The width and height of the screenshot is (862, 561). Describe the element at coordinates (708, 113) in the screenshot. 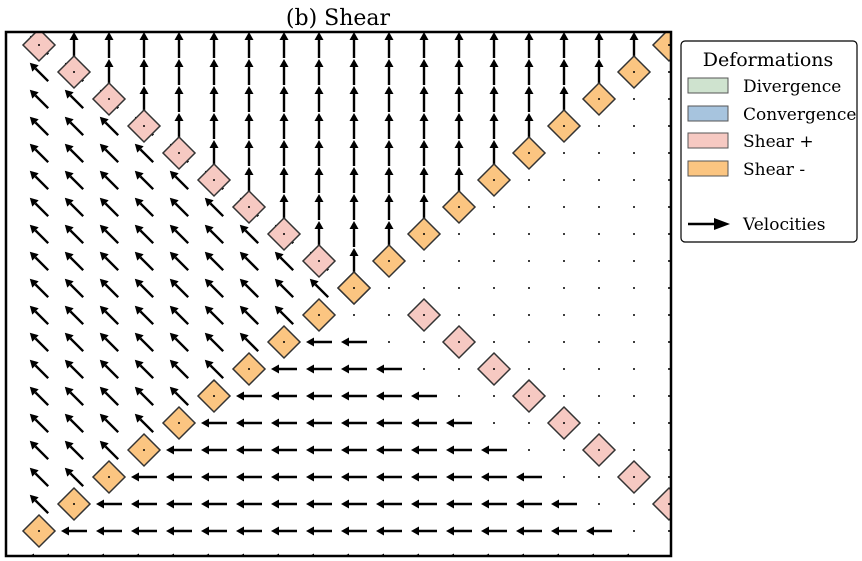

I see `legend-swatch` at that location.